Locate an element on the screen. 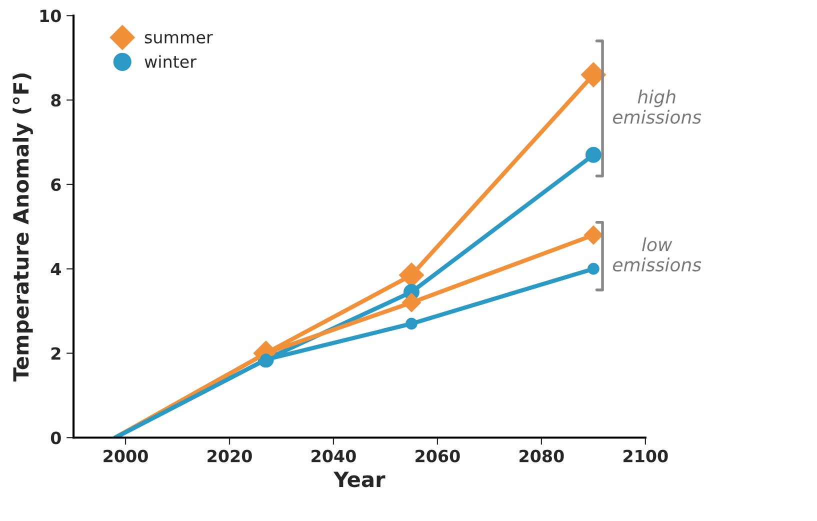 This screenshot has height=521, width=817. y-tick-label: 10 is located at coordinates (50, 16).